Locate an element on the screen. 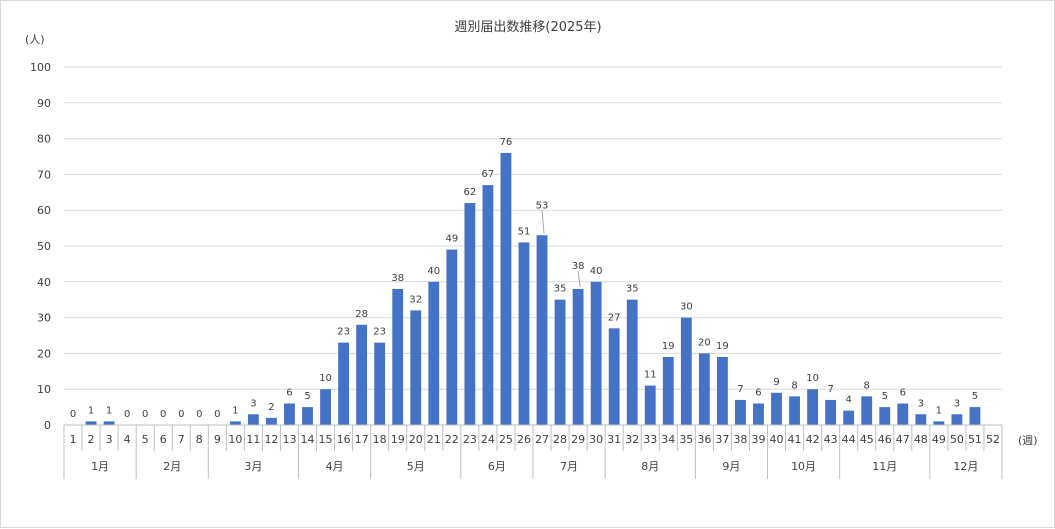 This screenshot has width=1055, height=529. data-label-leader is located at coordinates (543, 222).